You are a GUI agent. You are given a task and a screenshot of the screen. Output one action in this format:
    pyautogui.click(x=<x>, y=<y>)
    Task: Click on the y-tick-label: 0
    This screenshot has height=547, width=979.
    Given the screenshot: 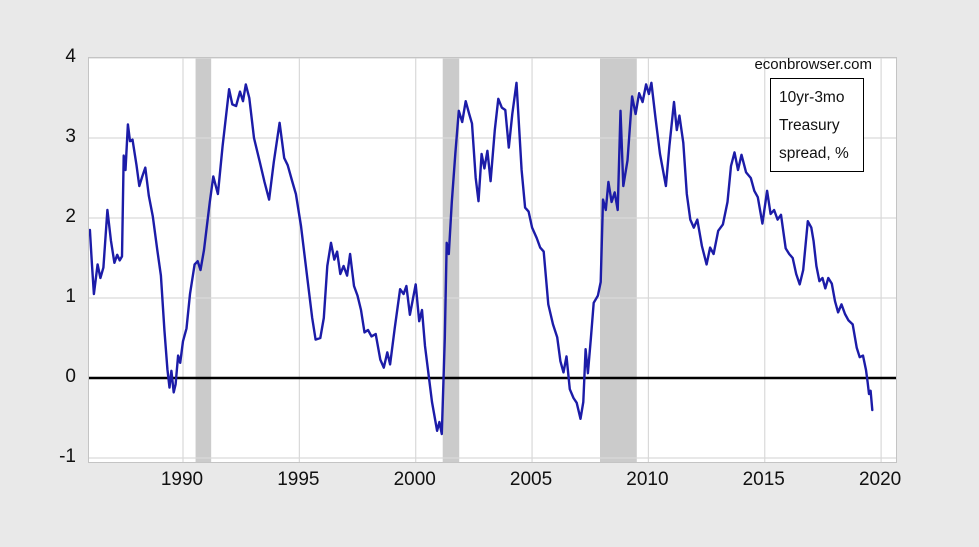 What is the action you would take?
    pyautogui.click(x=70, y=376)
    